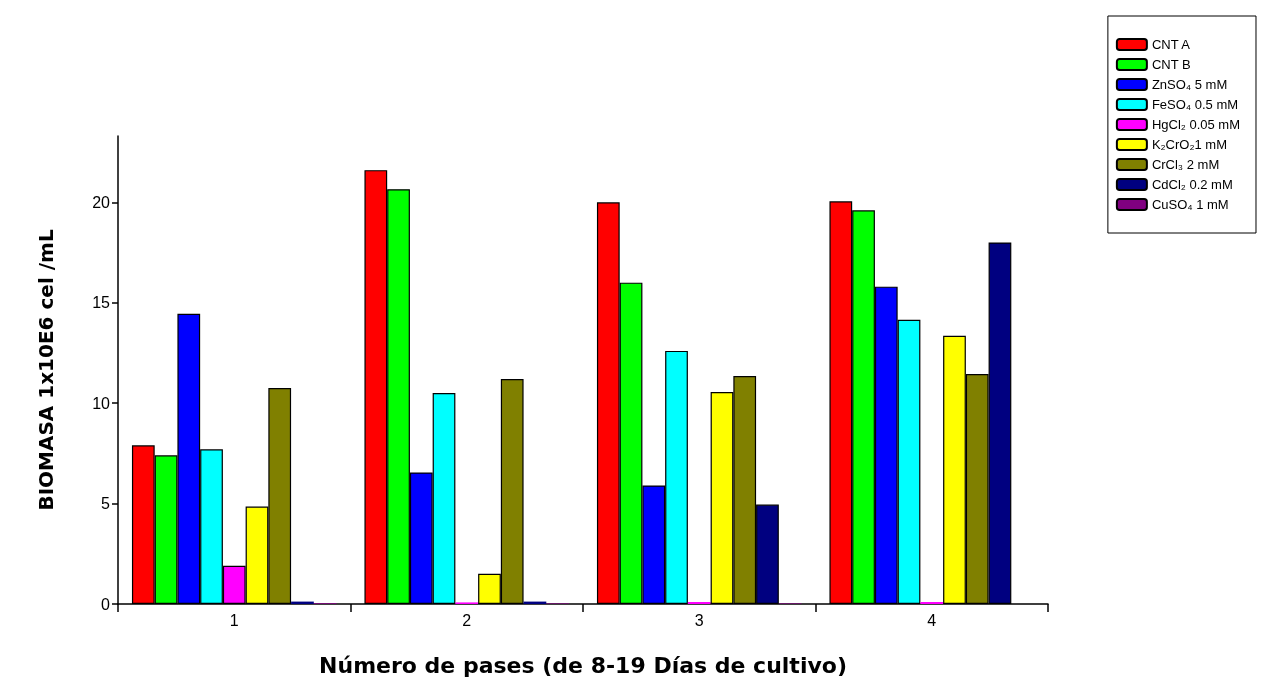 The height and width of the screenshot is (700, 1268). What do you see at coordinates (699, 620) in the screenshot?
I see `x-tick-label: 3` at bounding box center [699, 620].